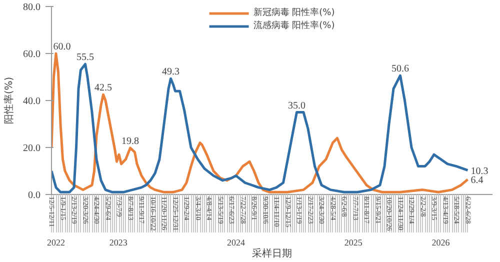 The image size is (500, 262). Describe the element at coordinates (479, 171) in the screenshot. I see `data-label: 10.3` at that location.